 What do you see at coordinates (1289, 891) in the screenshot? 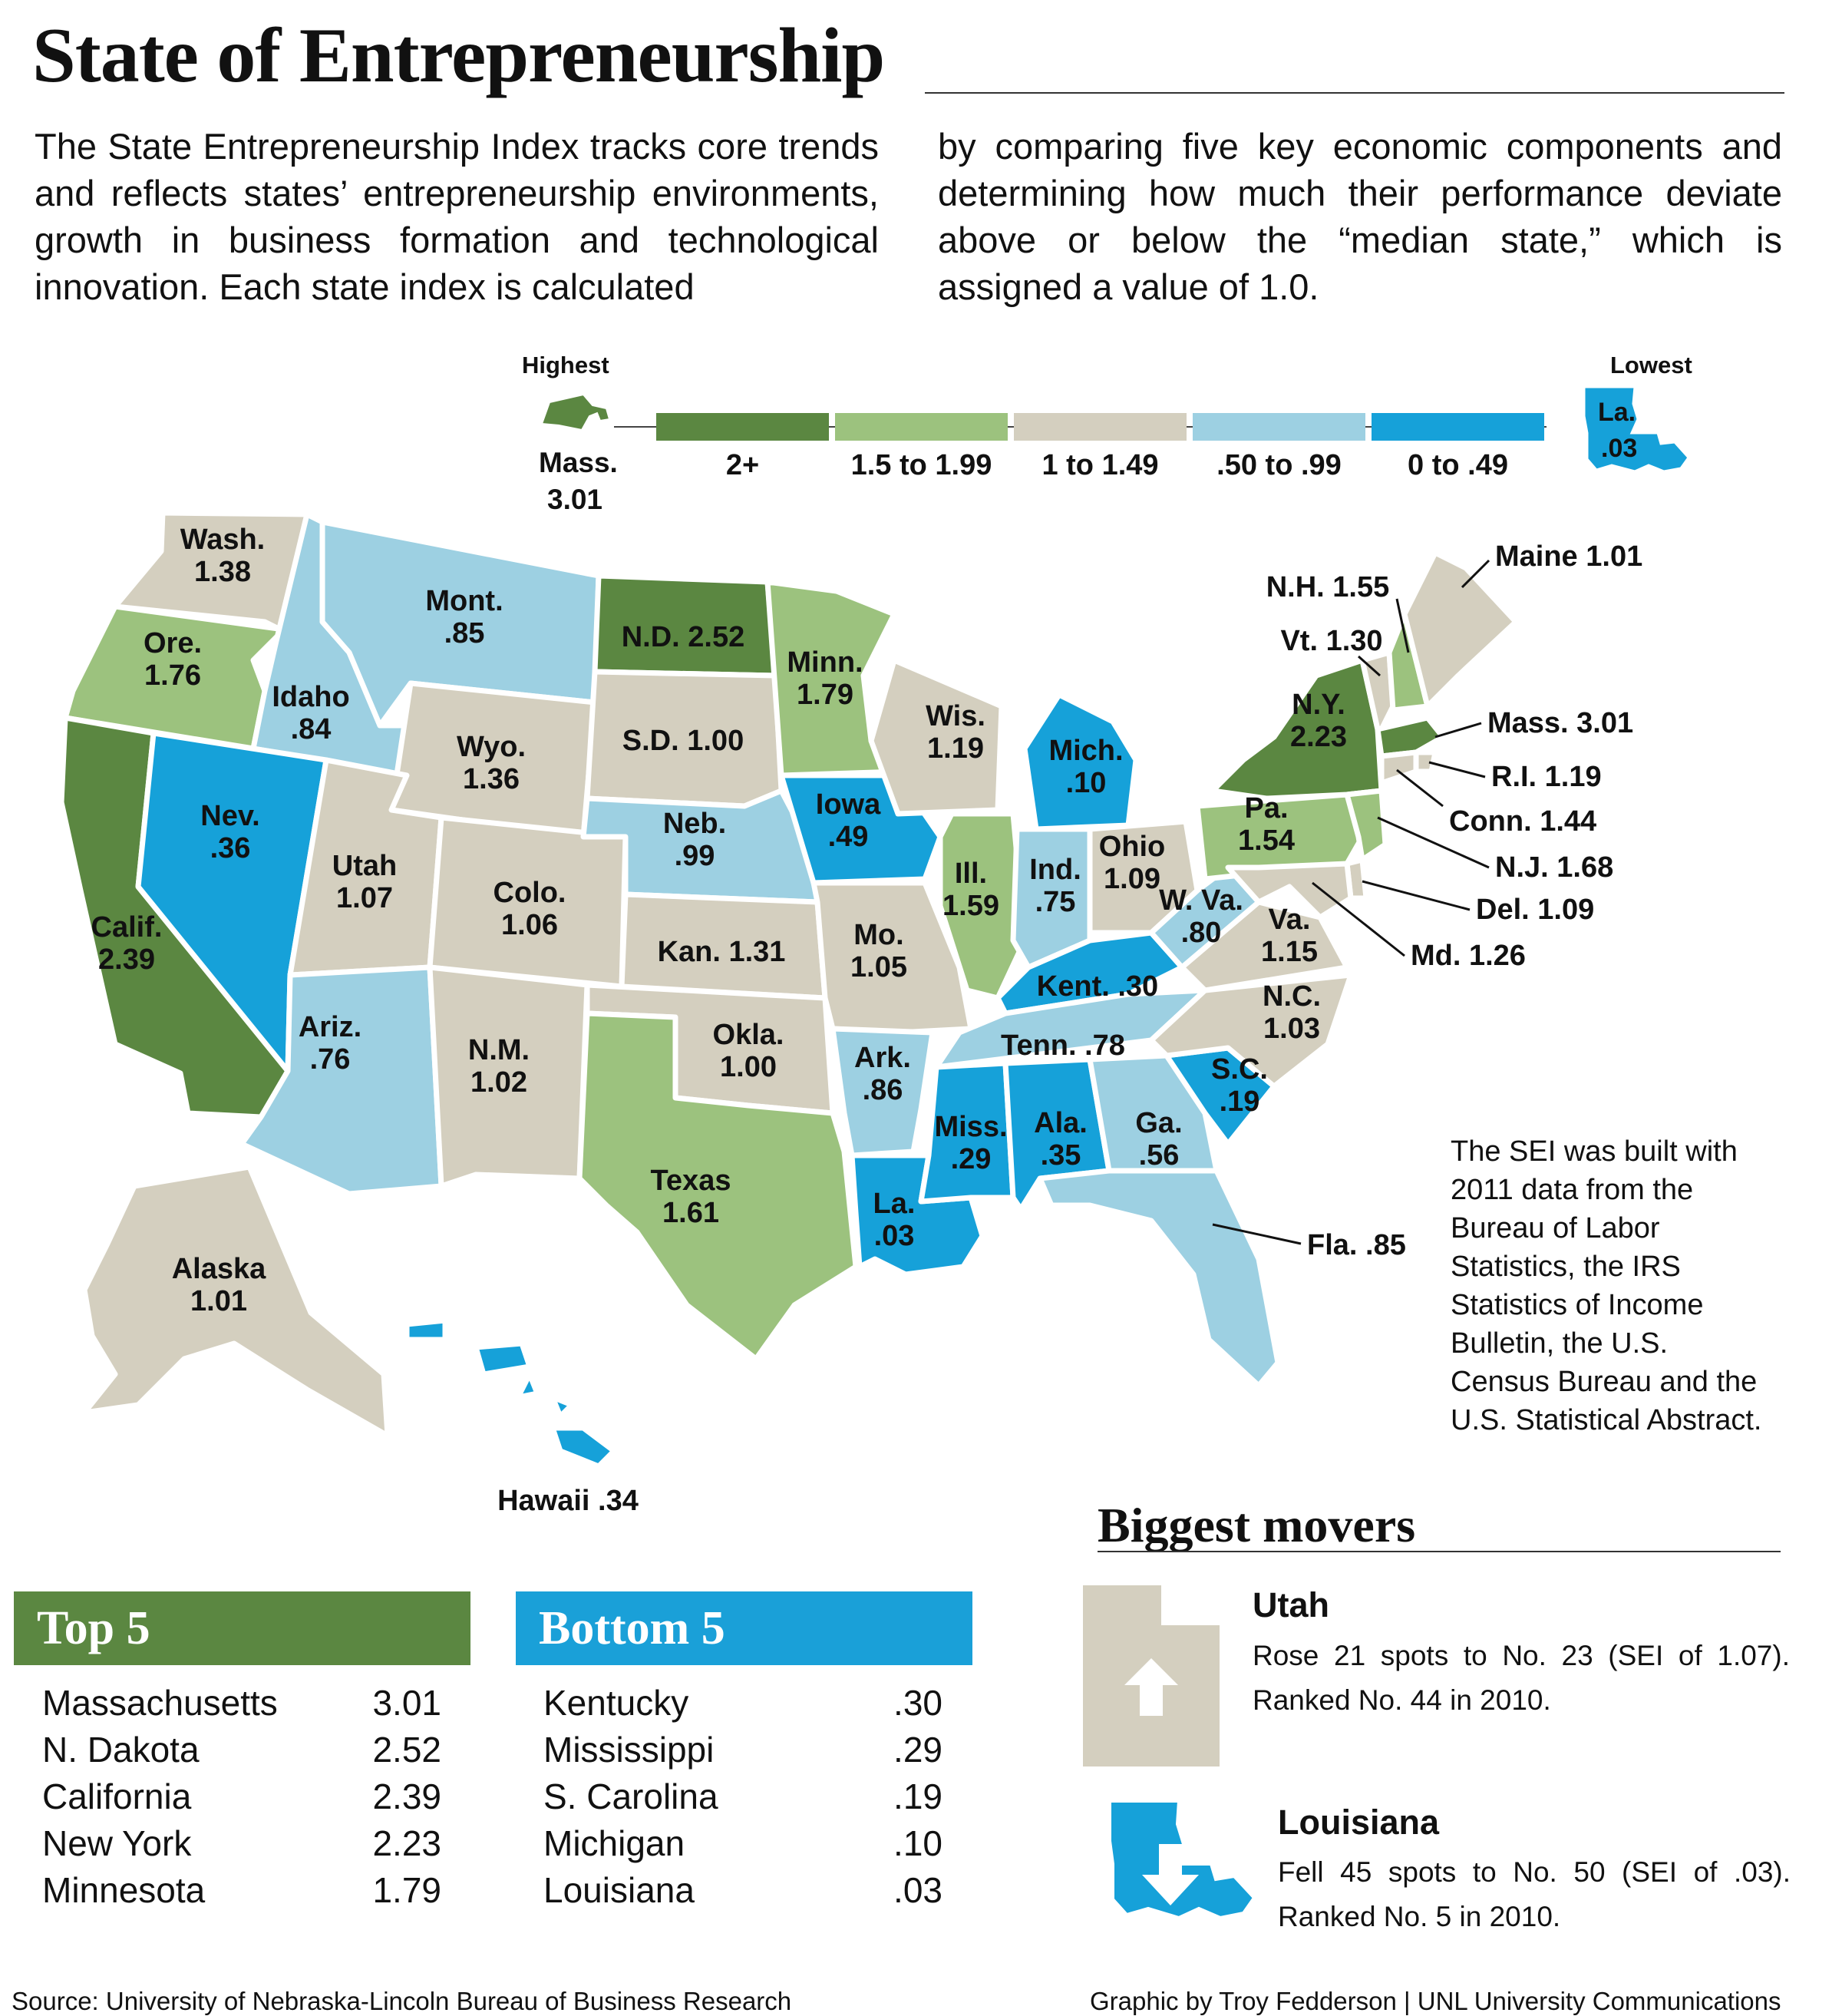
I see `state-md` at bounding box center [1289, 891].